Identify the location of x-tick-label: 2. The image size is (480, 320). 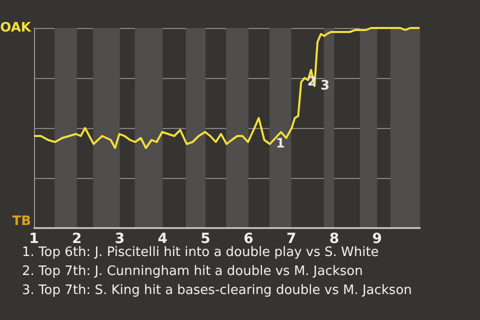
(77, 239).